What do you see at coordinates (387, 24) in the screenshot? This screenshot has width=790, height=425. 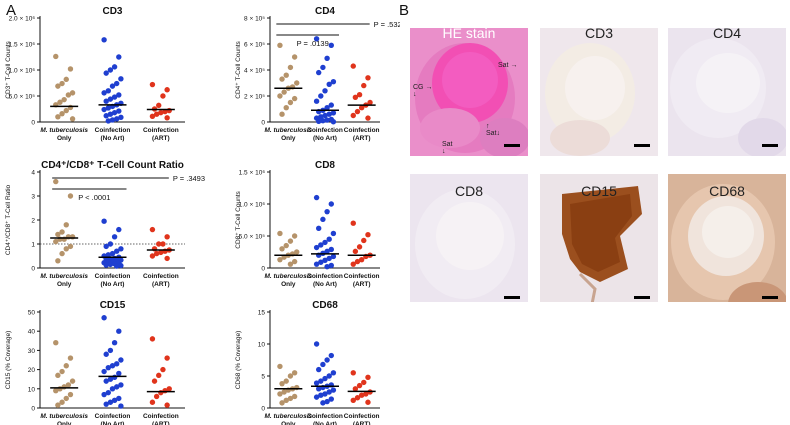 I see `p-value-label: P = .5327` at bounding box center [387, 24].